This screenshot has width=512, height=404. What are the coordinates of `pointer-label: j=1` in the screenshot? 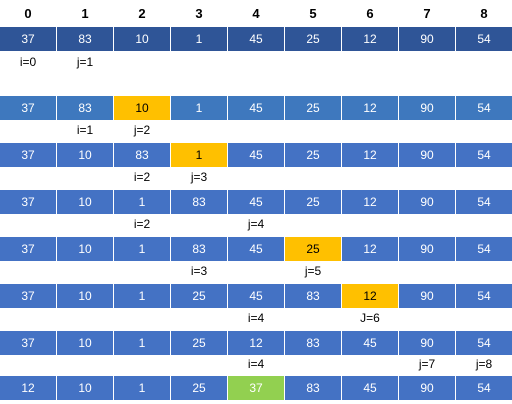 It's located at (85, 62).